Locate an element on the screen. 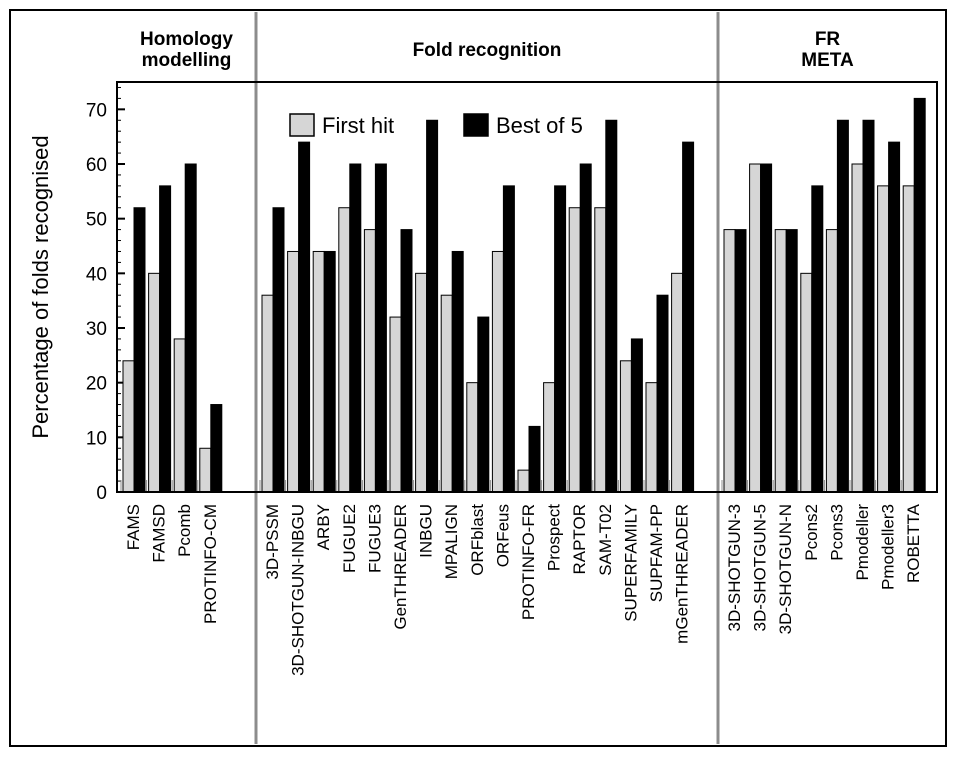 This screenshot has width=956, height=759. group-title: Fold recognition is located at coordinates (487, 50).